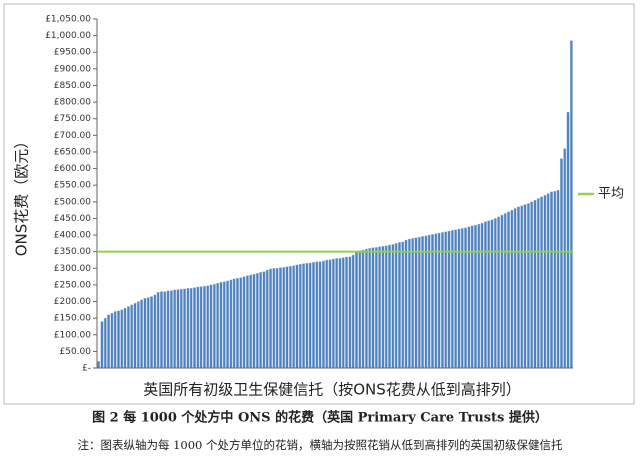 The image size is (640, 463). What do you see at coordinates (72, 103) in the screenshot?
I see `y-tick-label: £800.00` at bounding box center [72, 103].